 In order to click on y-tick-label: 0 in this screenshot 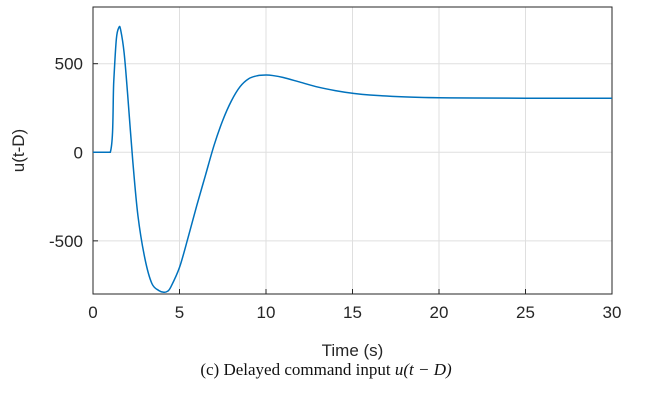, I will do `click(78, 152)`.